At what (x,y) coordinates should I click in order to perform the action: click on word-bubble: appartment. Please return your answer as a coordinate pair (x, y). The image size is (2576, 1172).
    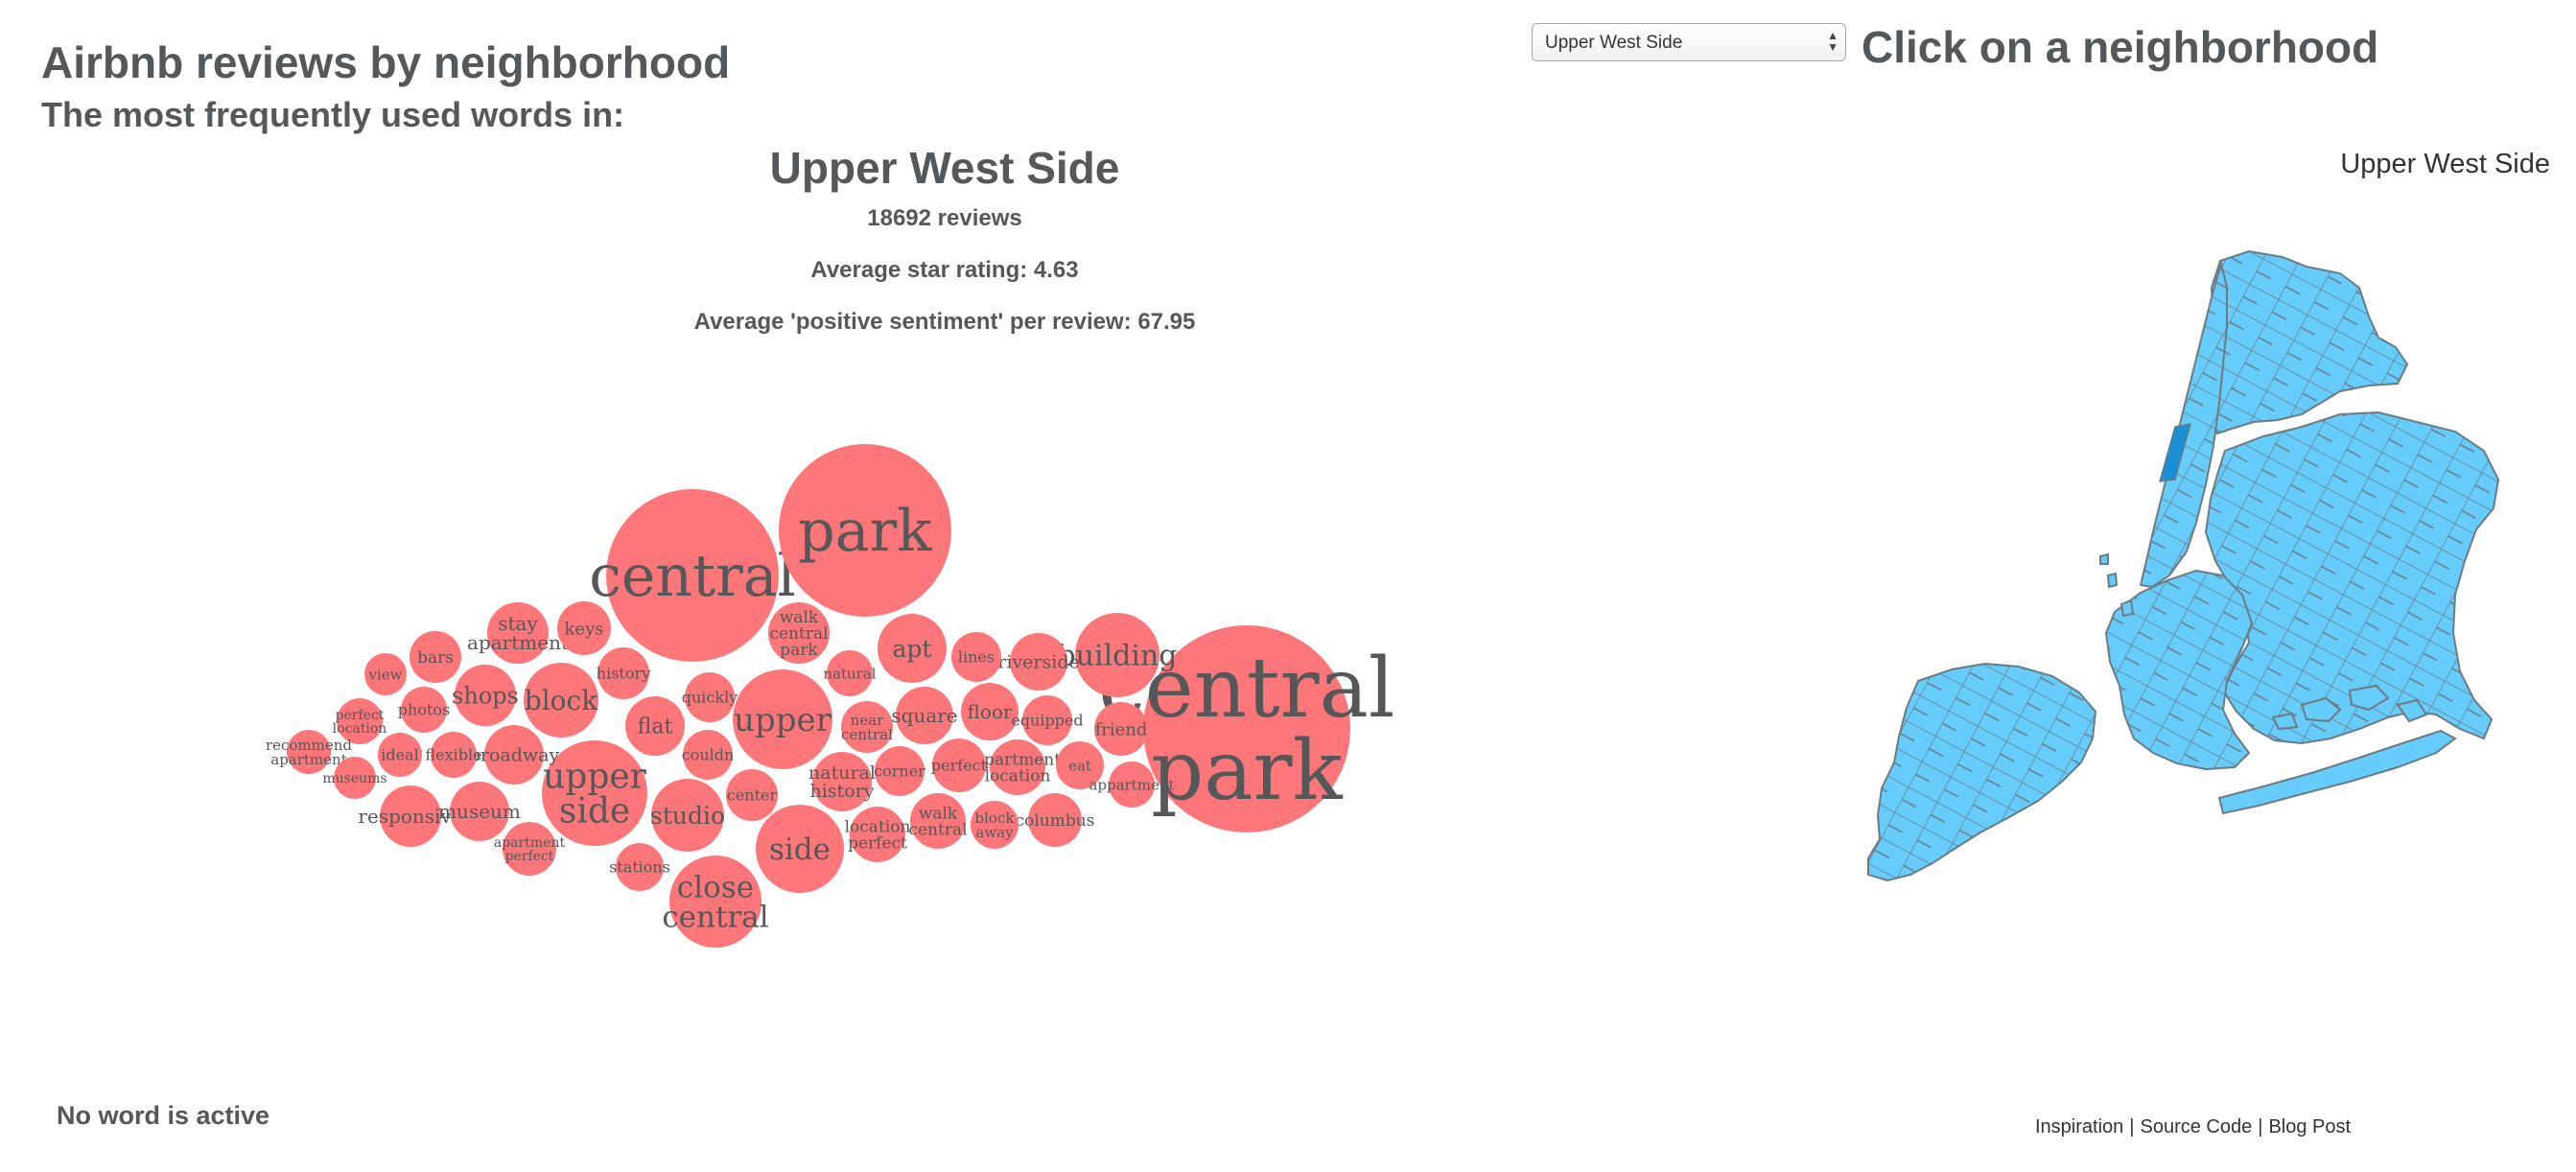
    Looking at the image, I should click on (1132, 785).